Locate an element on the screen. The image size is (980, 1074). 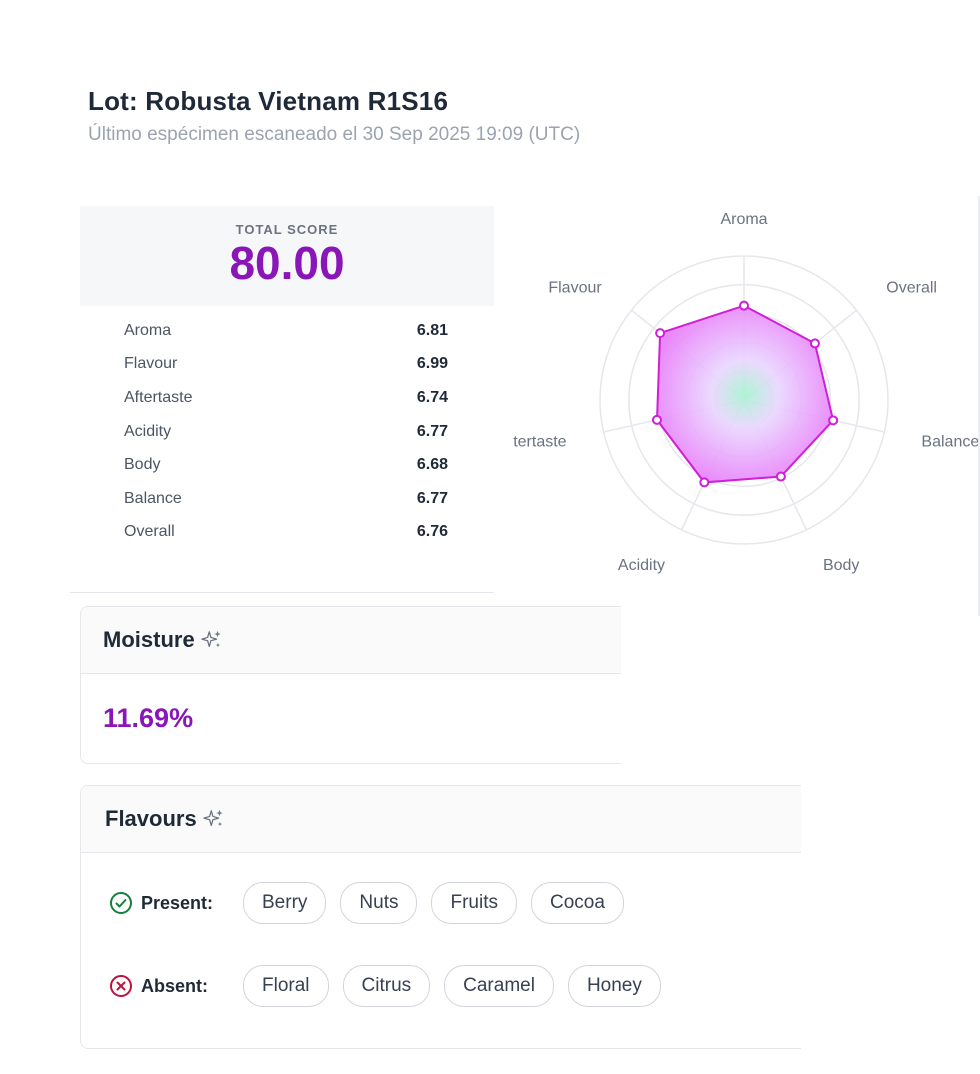
radar-series is located at coordinates (745, 394).